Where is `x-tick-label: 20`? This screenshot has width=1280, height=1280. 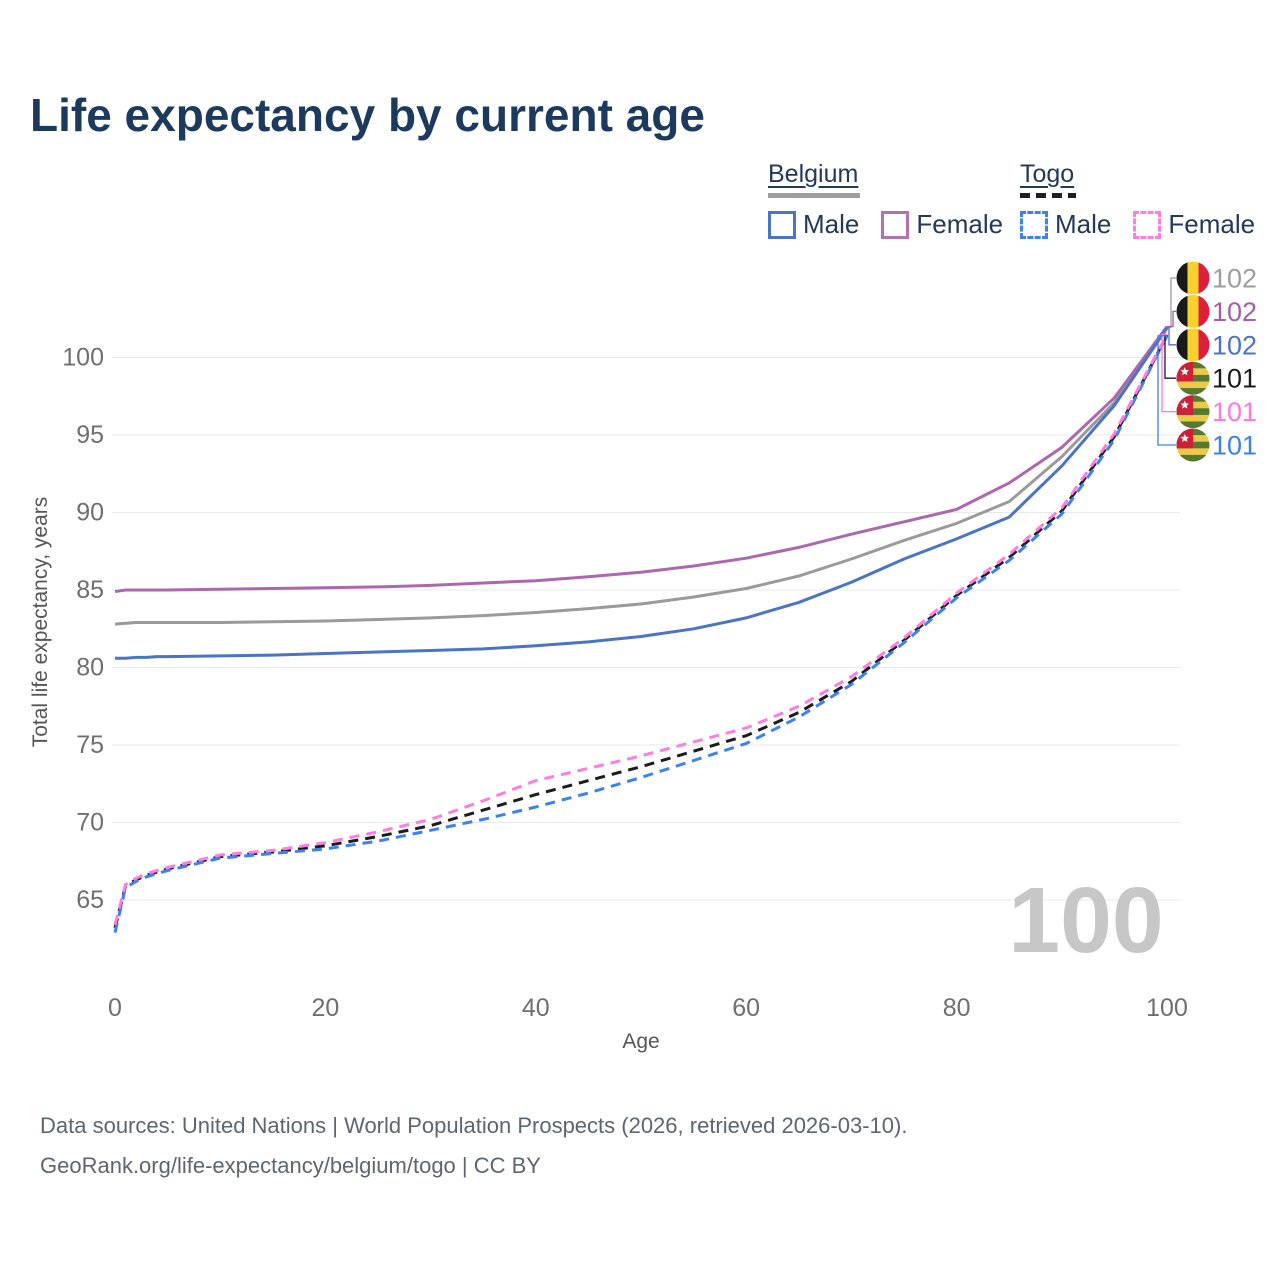
x-tick-label: 20 is located at coordinates (325, 1008).